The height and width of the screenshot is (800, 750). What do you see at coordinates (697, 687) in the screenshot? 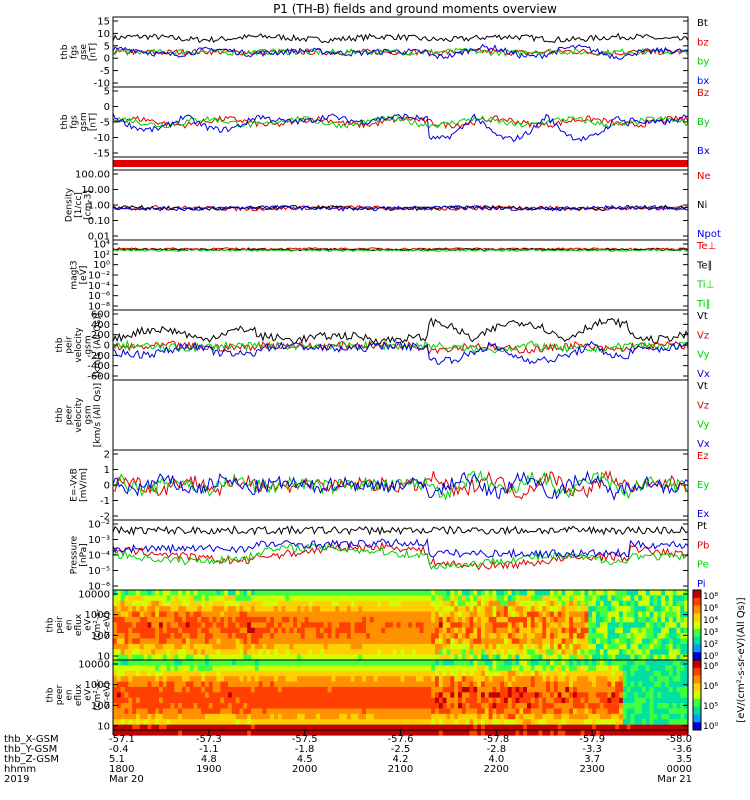
I see `colorbar-swatch` at bounding box center [697, 687].